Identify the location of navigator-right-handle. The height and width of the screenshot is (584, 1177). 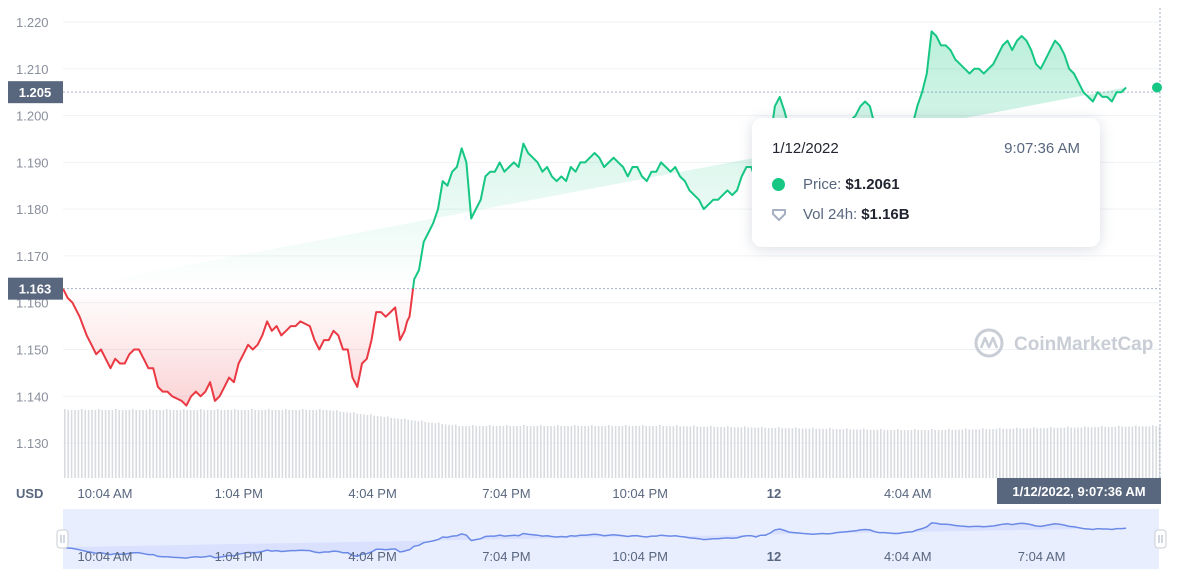
(1160, 539).